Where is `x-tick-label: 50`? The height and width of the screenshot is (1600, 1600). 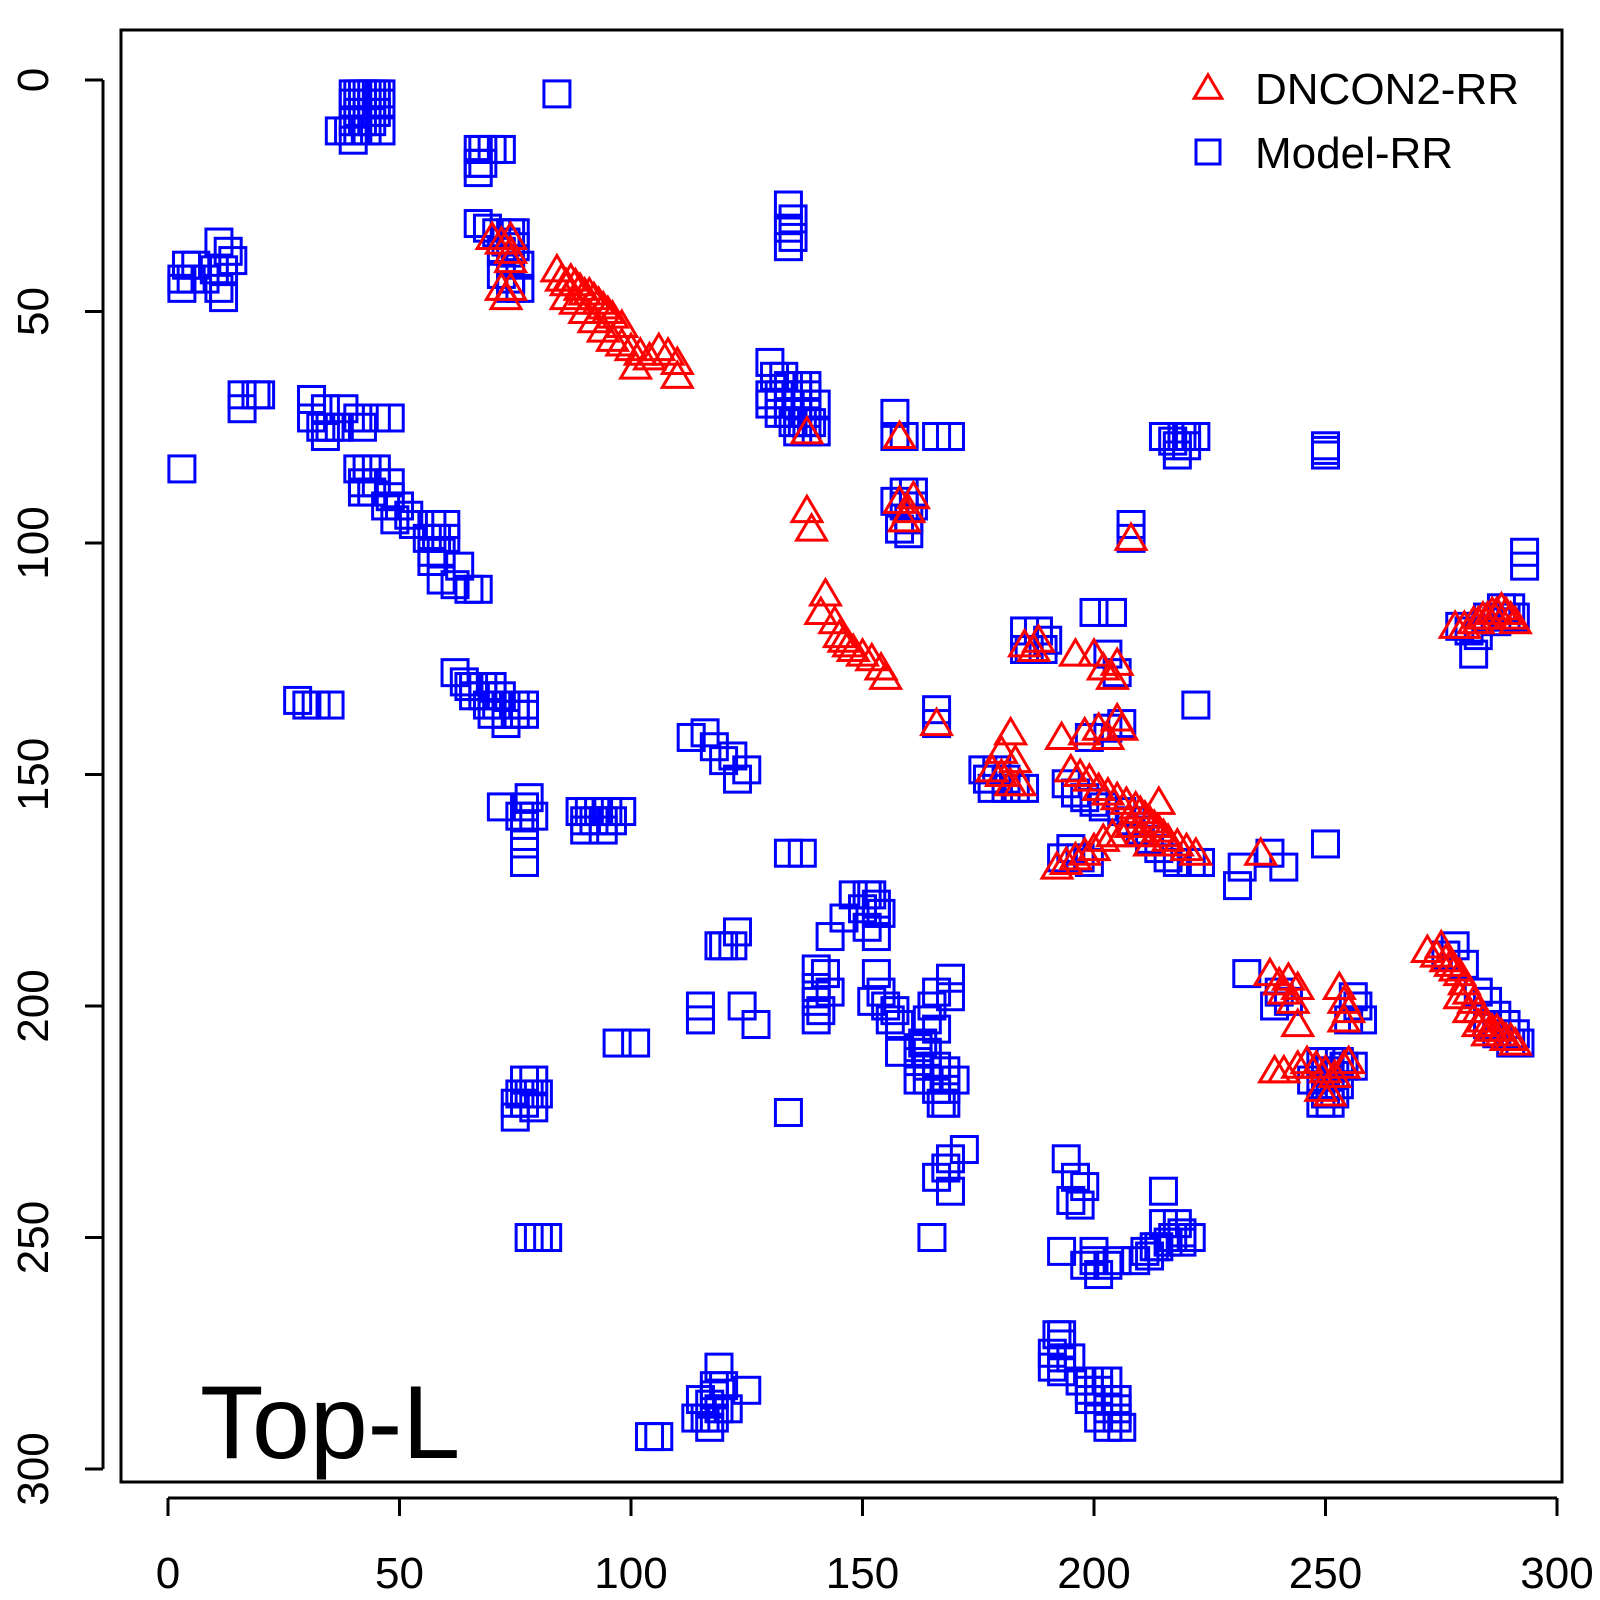
x-tick-label: 50 is located at coordinates (399, 1573).